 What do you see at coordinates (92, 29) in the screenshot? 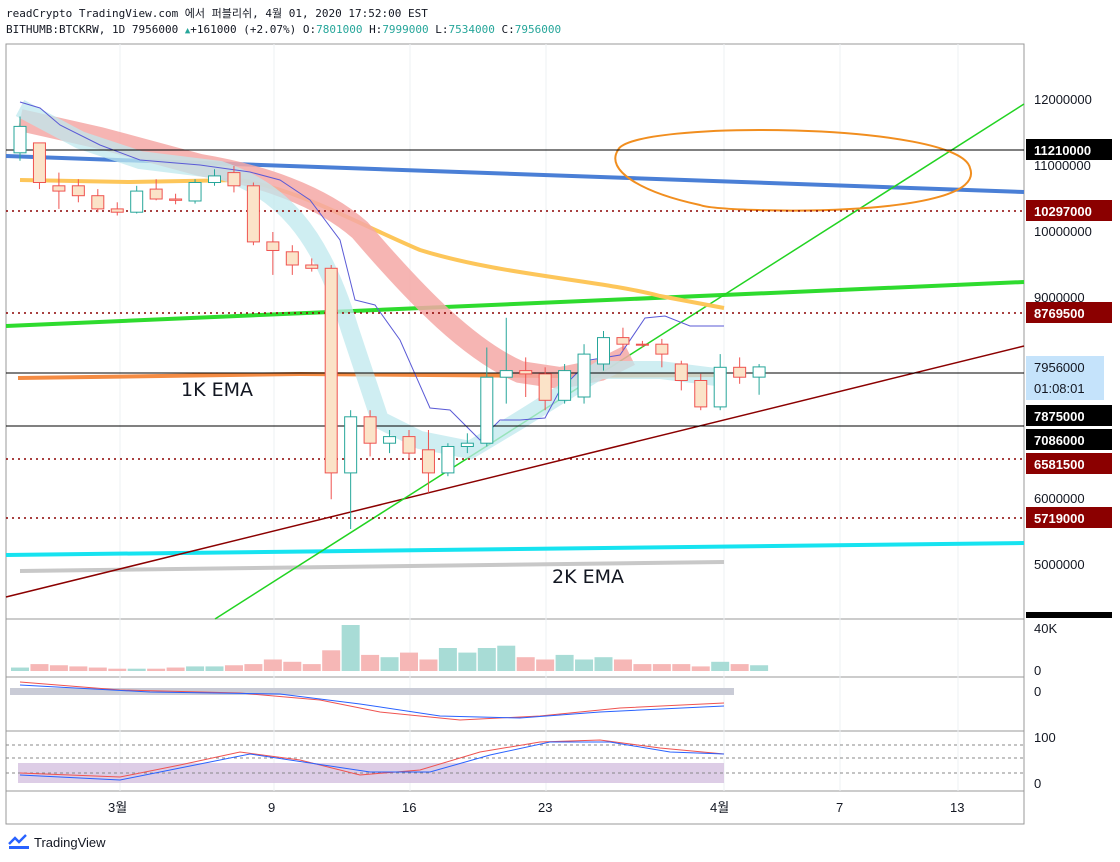
I see `symbol-label: BITHUMB:BTCKRW, 1D 7956000` at bounding box center [92, 29].